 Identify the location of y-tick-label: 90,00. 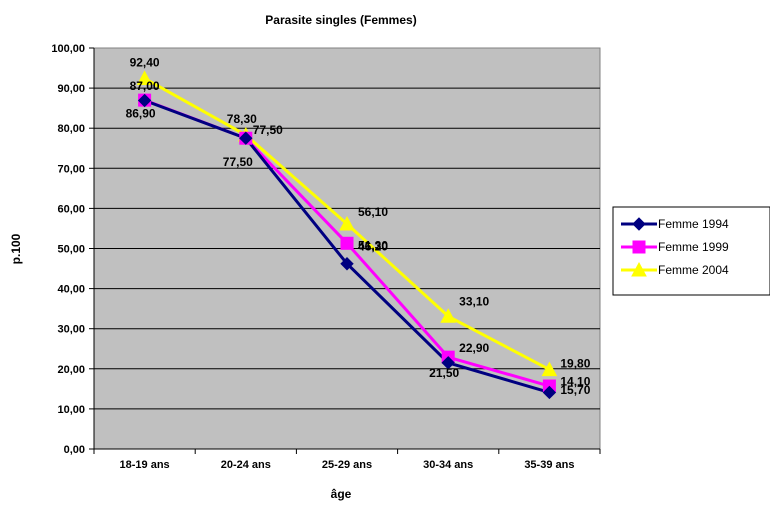
(71, 89).